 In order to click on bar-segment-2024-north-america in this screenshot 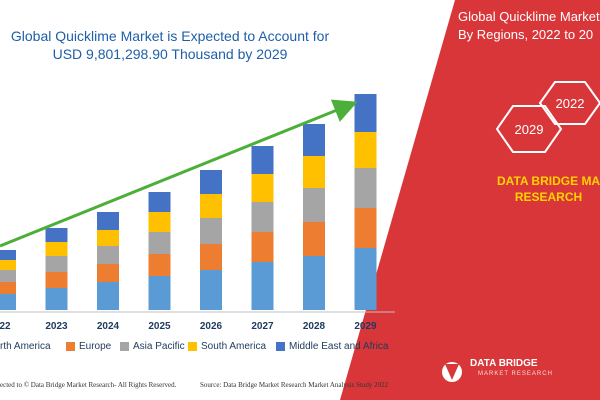, I will do `click(108, 296)`.